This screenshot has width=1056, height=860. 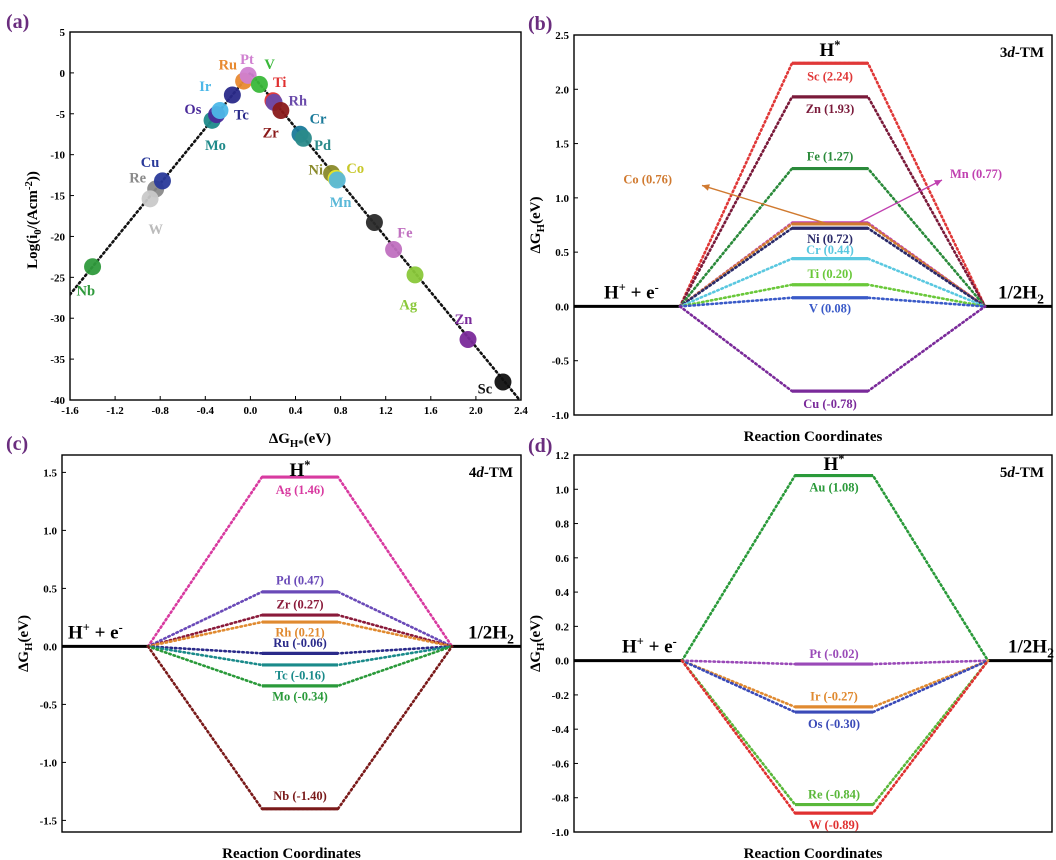 What do you see at coordinates (271, 134) in the screenshot?
I see `data-point-label: Zr` at bounding box center [271, 134].